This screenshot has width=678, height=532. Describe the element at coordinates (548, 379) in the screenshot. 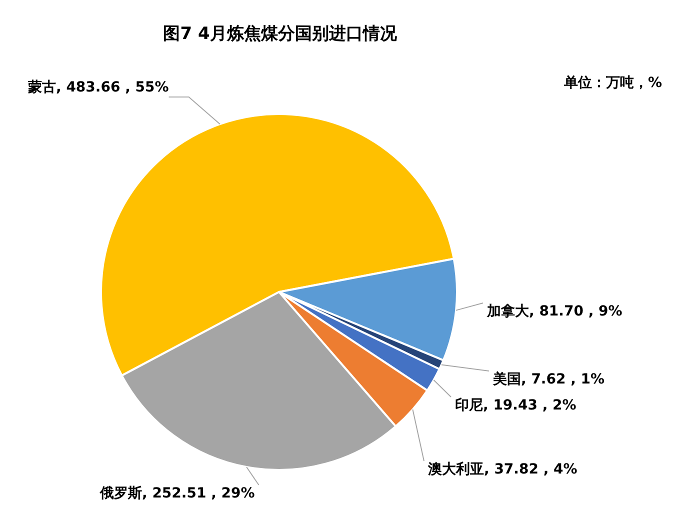

I see `slice-label: 美国, 7.62 , 1%` at that location.